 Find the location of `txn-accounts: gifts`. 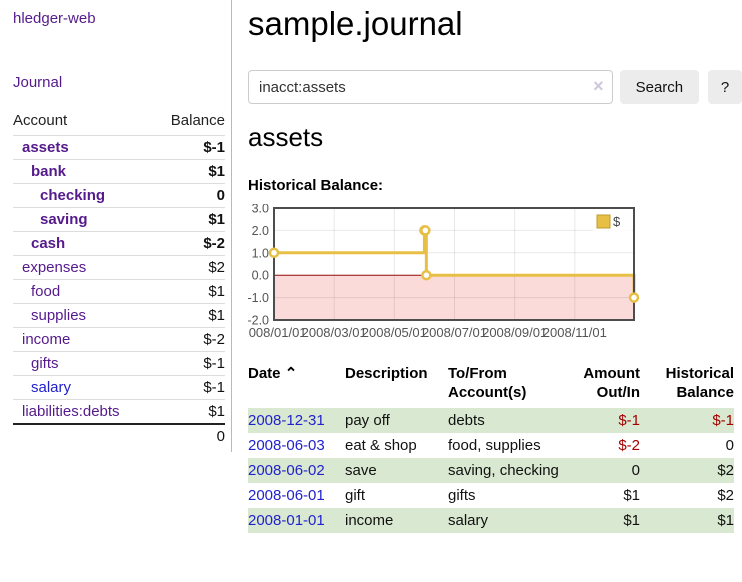

txn-accounts: gifts is located at coordinates (462, 495).